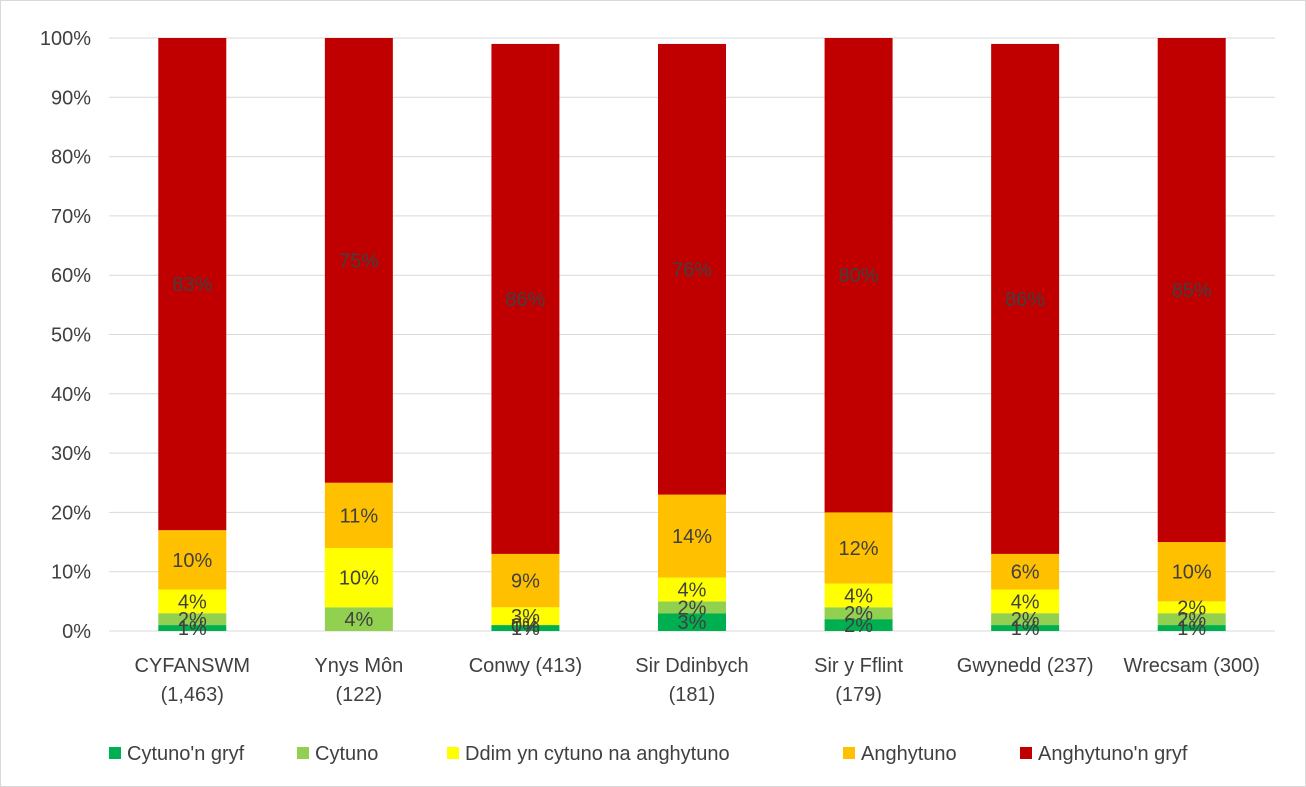  Describe the element at coordinates (858, 680) in the screenshot. I see `x-category-label: Sir y Fflint (179)` at that location.